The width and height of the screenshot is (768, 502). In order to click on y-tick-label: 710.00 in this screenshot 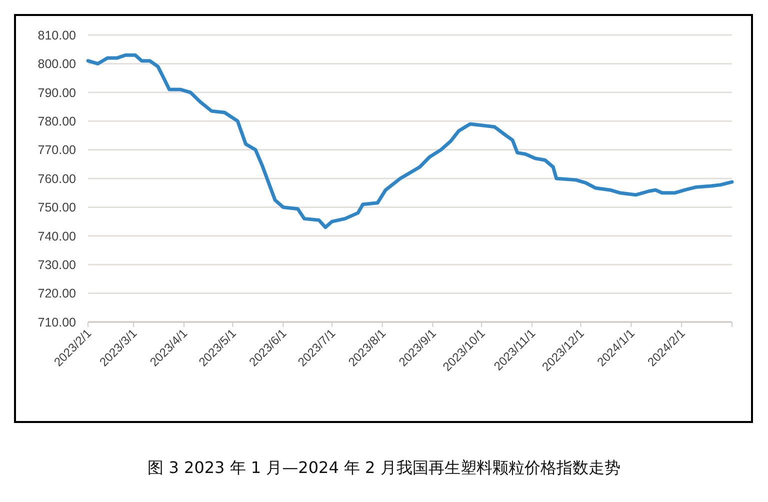, I will do `click(57, 322)`.